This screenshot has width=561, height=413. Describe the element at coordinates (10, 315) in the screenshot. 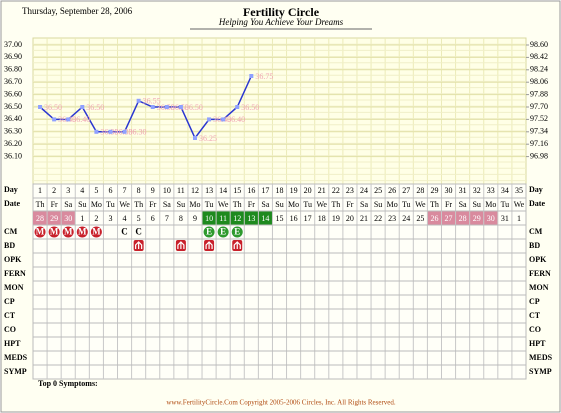

I see `row-label: CT` at that location.